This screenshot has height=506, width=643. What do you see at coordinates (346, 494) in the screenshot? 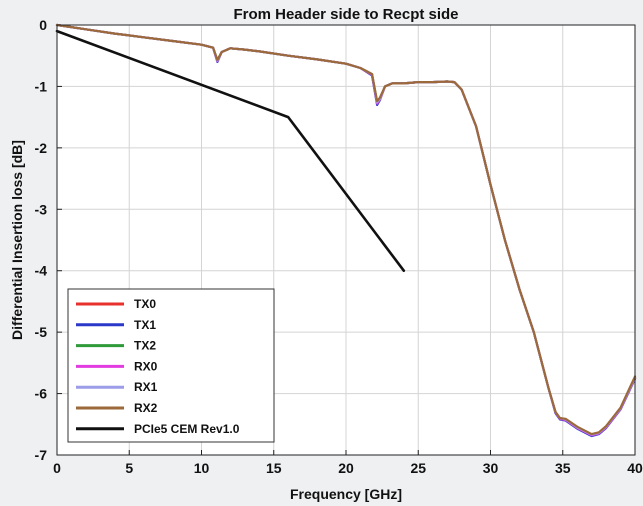
I see `x-axis-label: Frequency [GHz]` at bounding box center [346, 494].